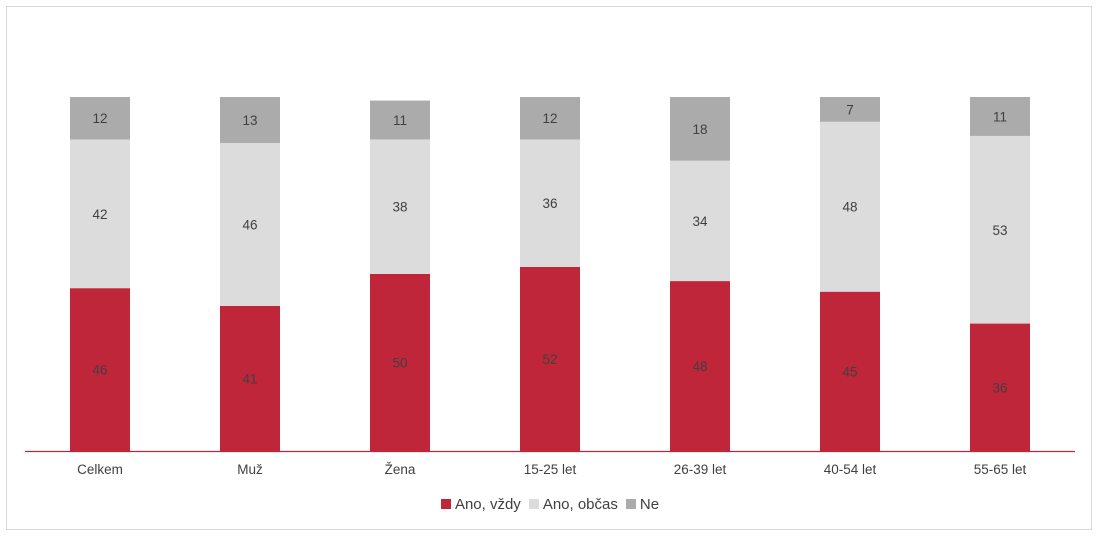 The width and height of the screenshot is (1100, 538). I want to click on data-label: 7, so click(850, 109).